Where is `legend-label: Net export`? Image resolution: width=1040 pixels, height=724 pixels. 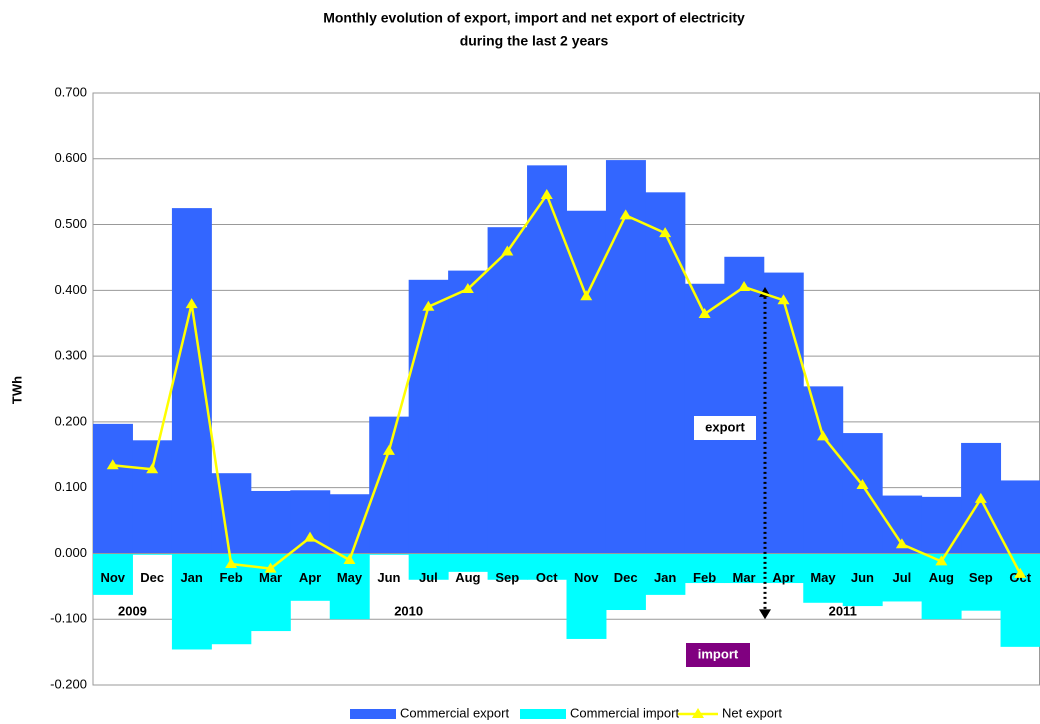
legend-label: Net export is located at coordinates (752, 712).